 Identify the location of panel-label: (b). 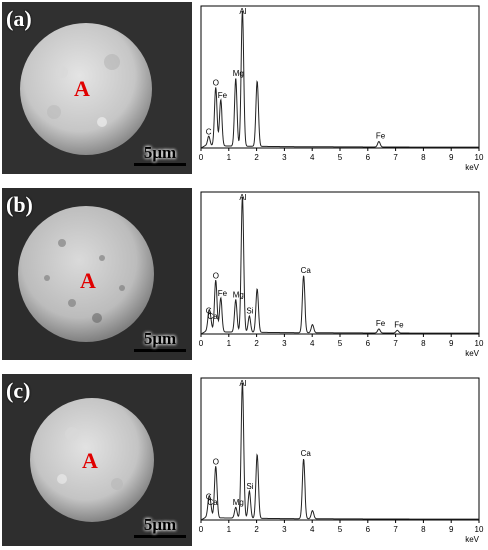
(19, 204).